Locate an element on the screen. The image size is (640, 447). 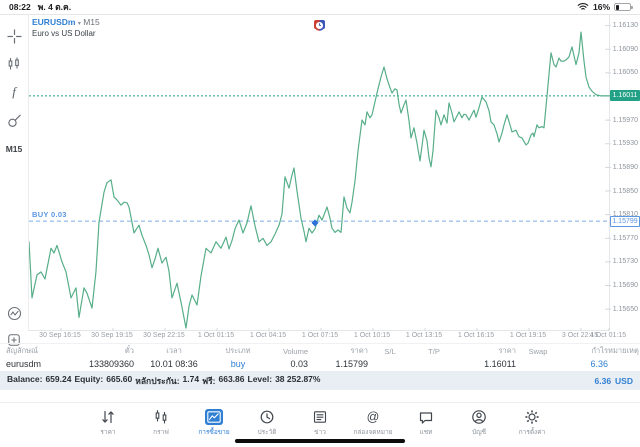
position-ticket: 133809360 is located at coordinates (111, 363).